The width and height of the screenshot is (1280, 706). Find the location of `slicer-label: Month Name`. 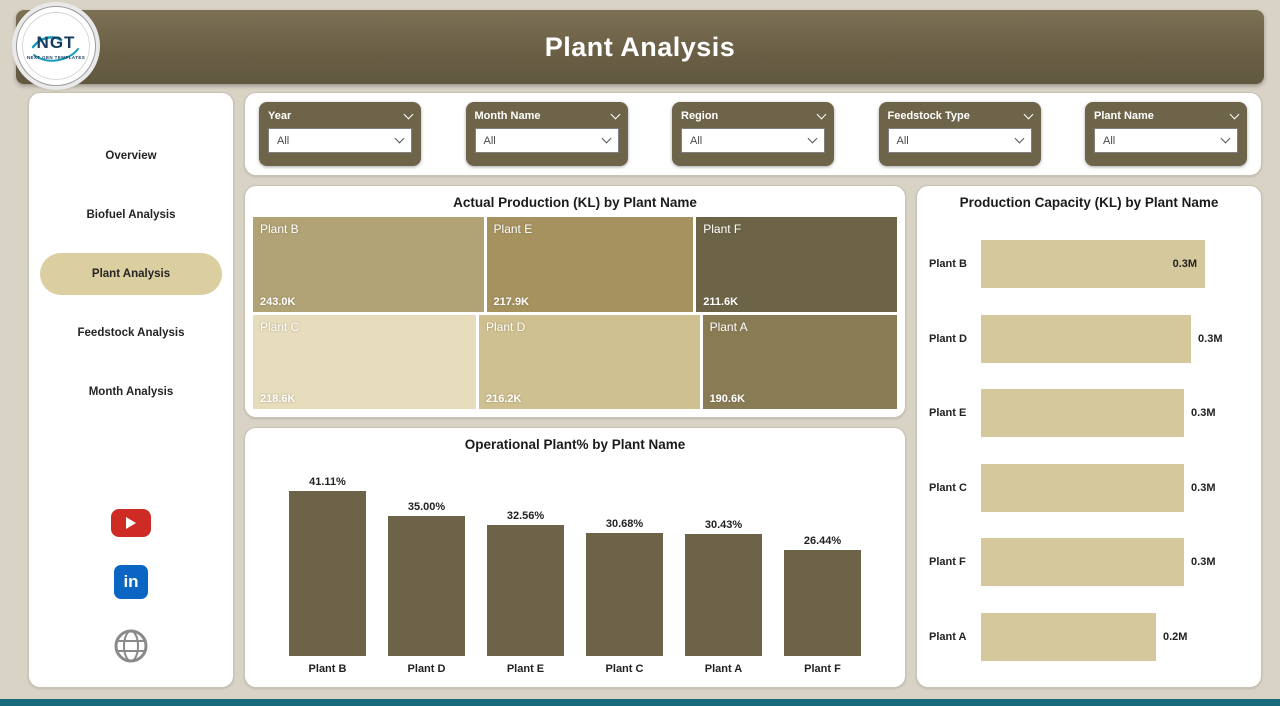

slicer-label: Month Name is located at coordinates (507, 116).